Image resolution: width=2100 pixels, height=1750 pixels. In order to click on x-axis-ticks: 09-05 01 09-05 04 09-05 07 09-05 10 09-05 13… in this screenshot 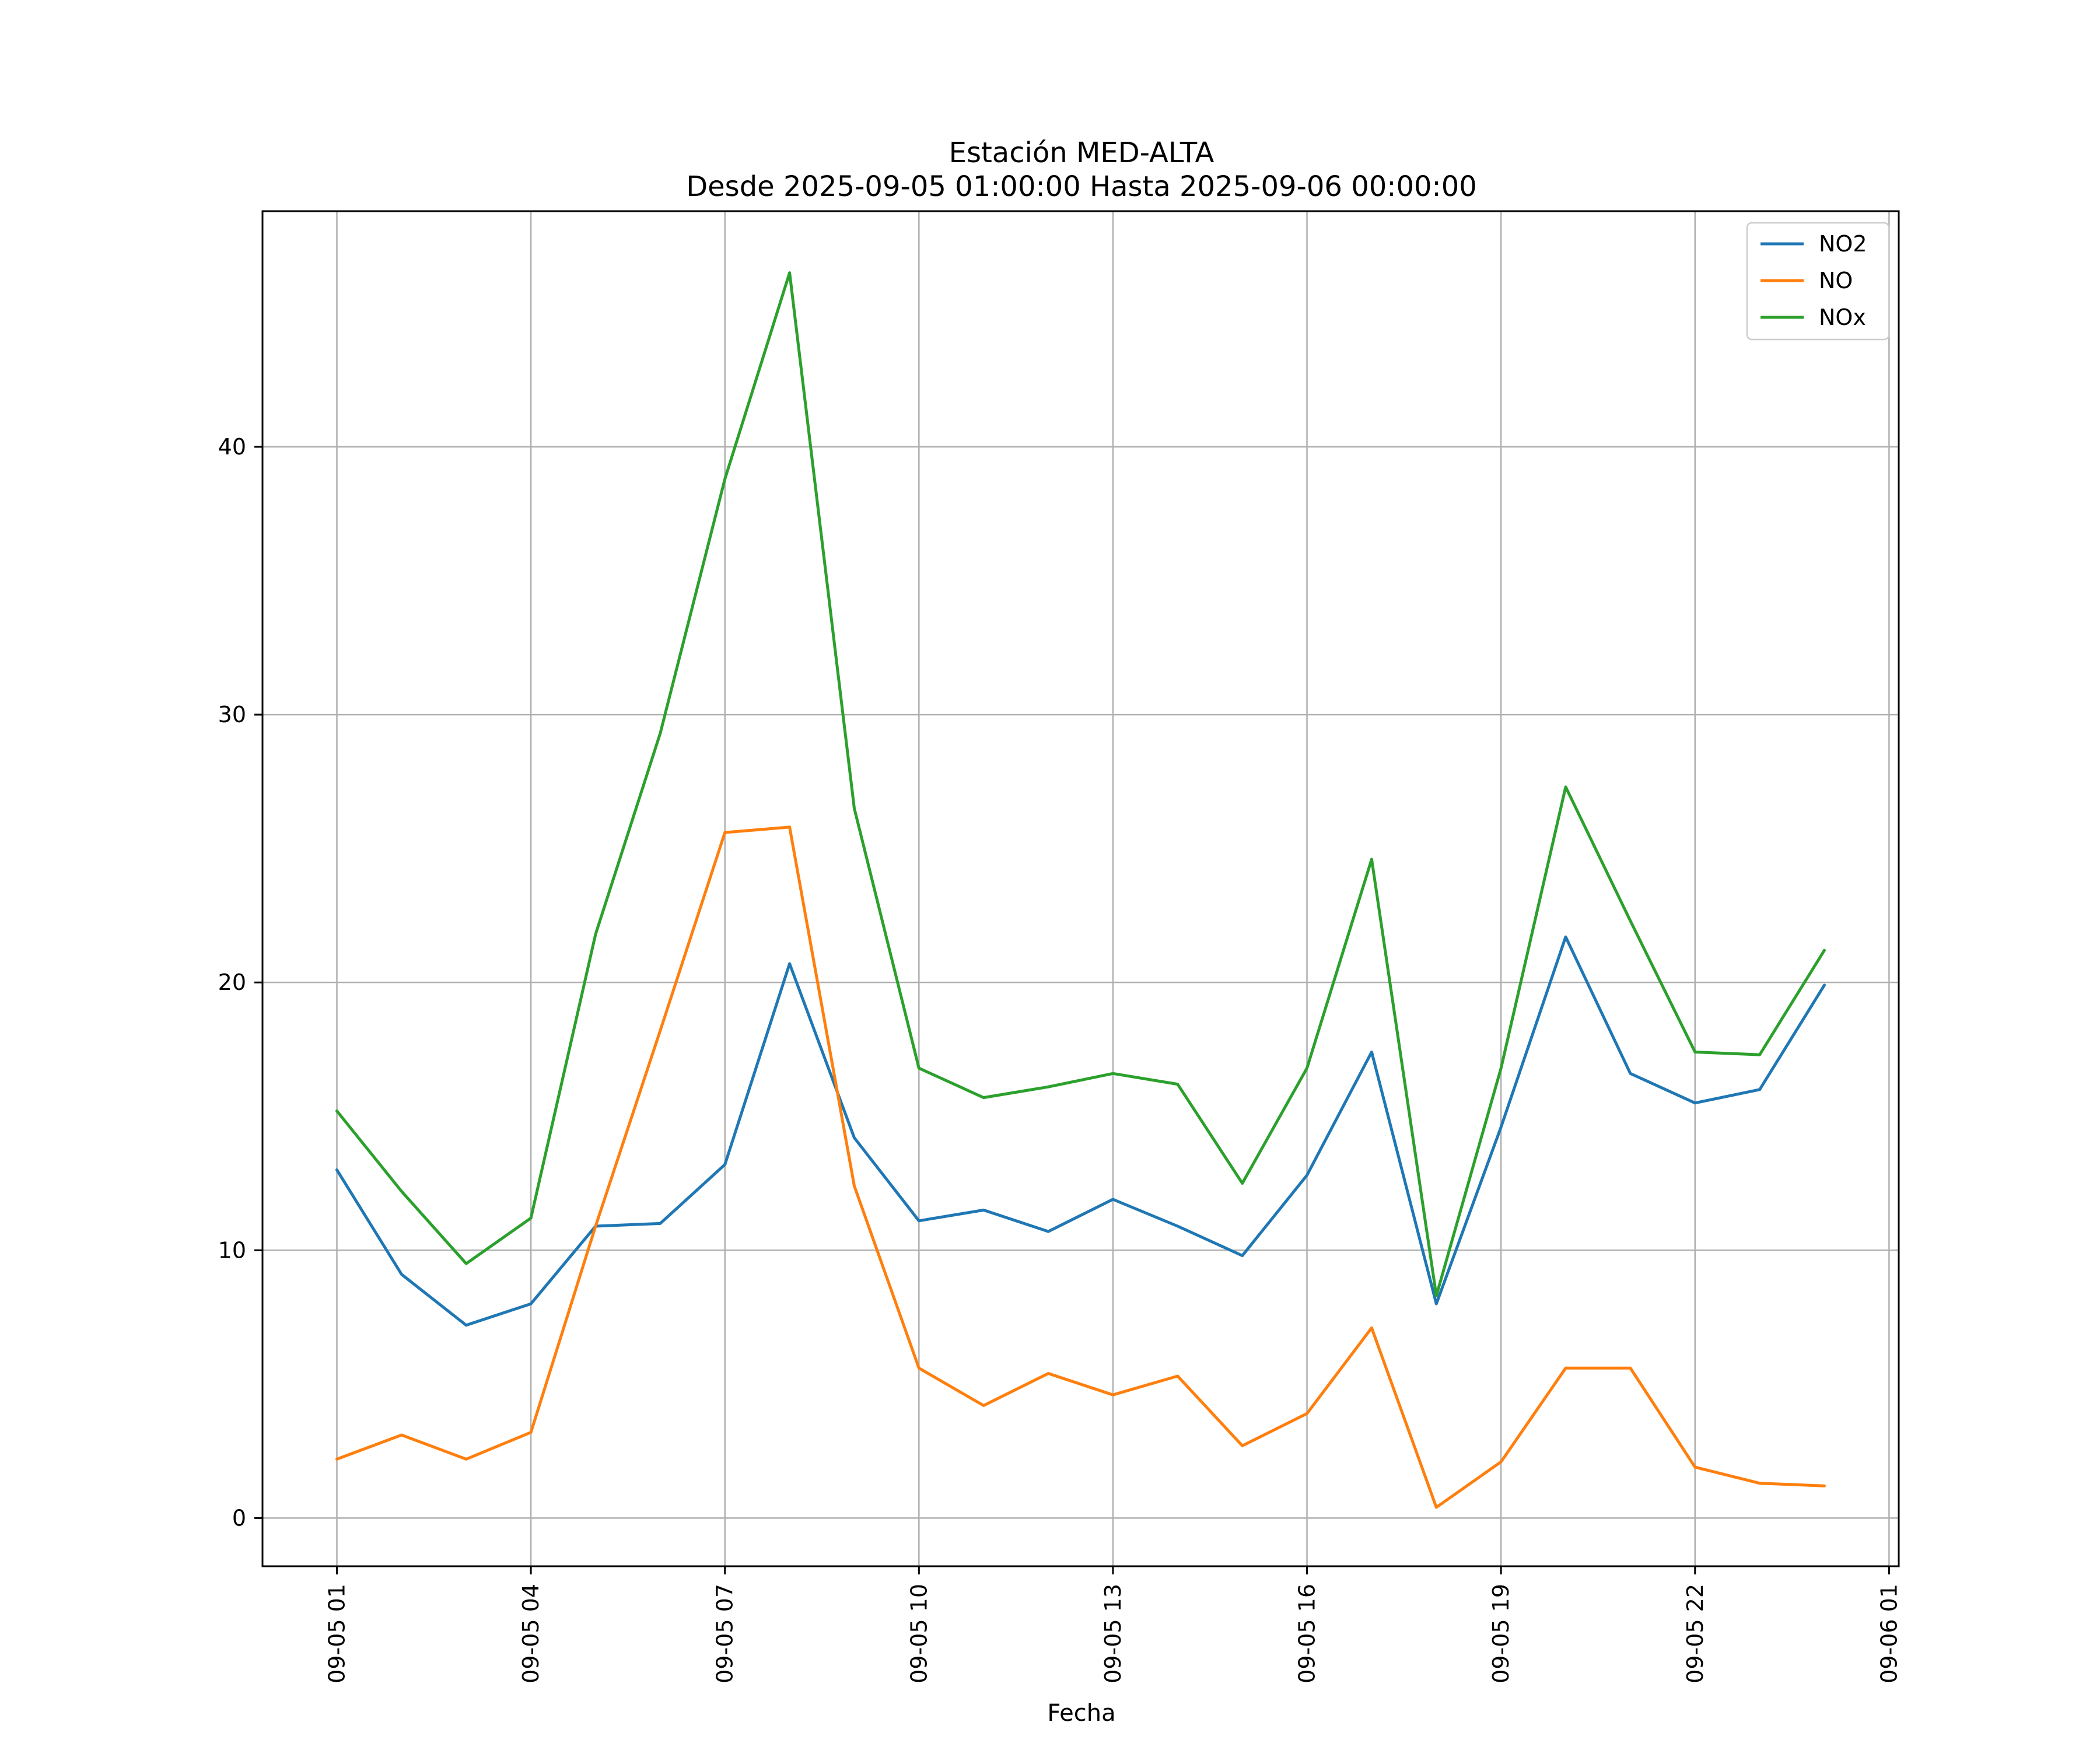, I will do `click(1113, 1625)`.